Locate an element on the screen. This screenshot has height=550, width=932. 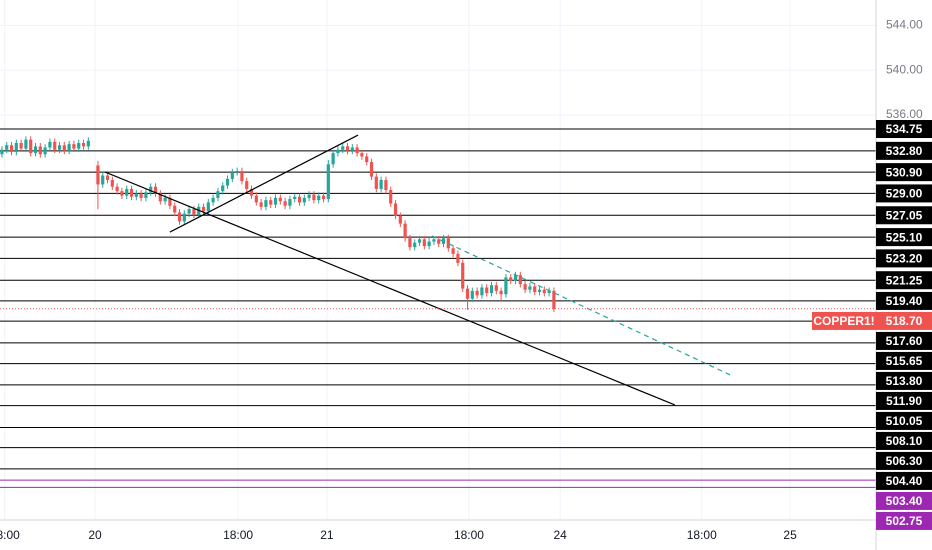
x-tick-label: 25 is located at coordinates (790, 535).